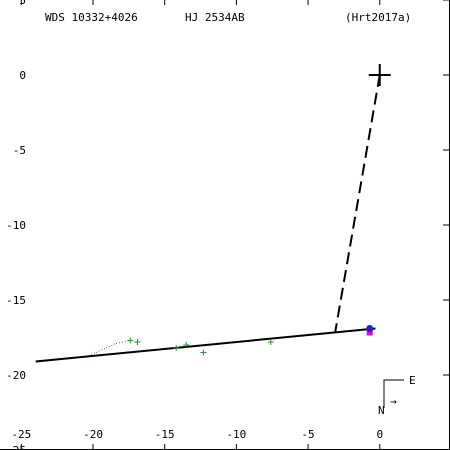 Image resolution: width=450 pixels, height=450 pixels. What do you see at coordinates (21, 434) in the screenshot?
I see `x-tick-label: -25` at bounding box center [21, 434].